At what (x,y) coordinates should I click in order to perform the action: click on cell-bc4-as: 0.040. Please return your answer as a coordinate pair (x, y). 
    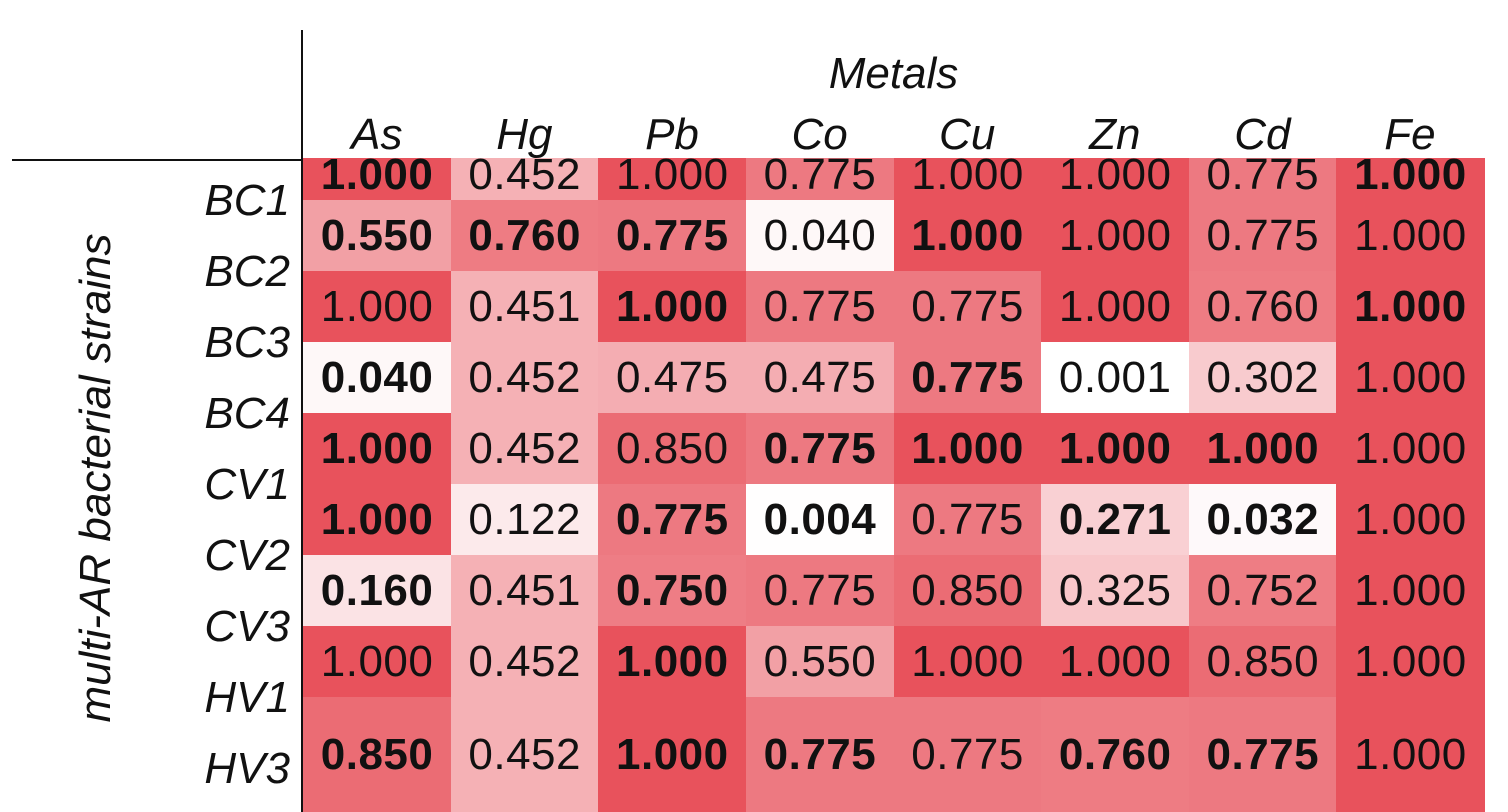
    Looking at the image, I should click on (377, 377).